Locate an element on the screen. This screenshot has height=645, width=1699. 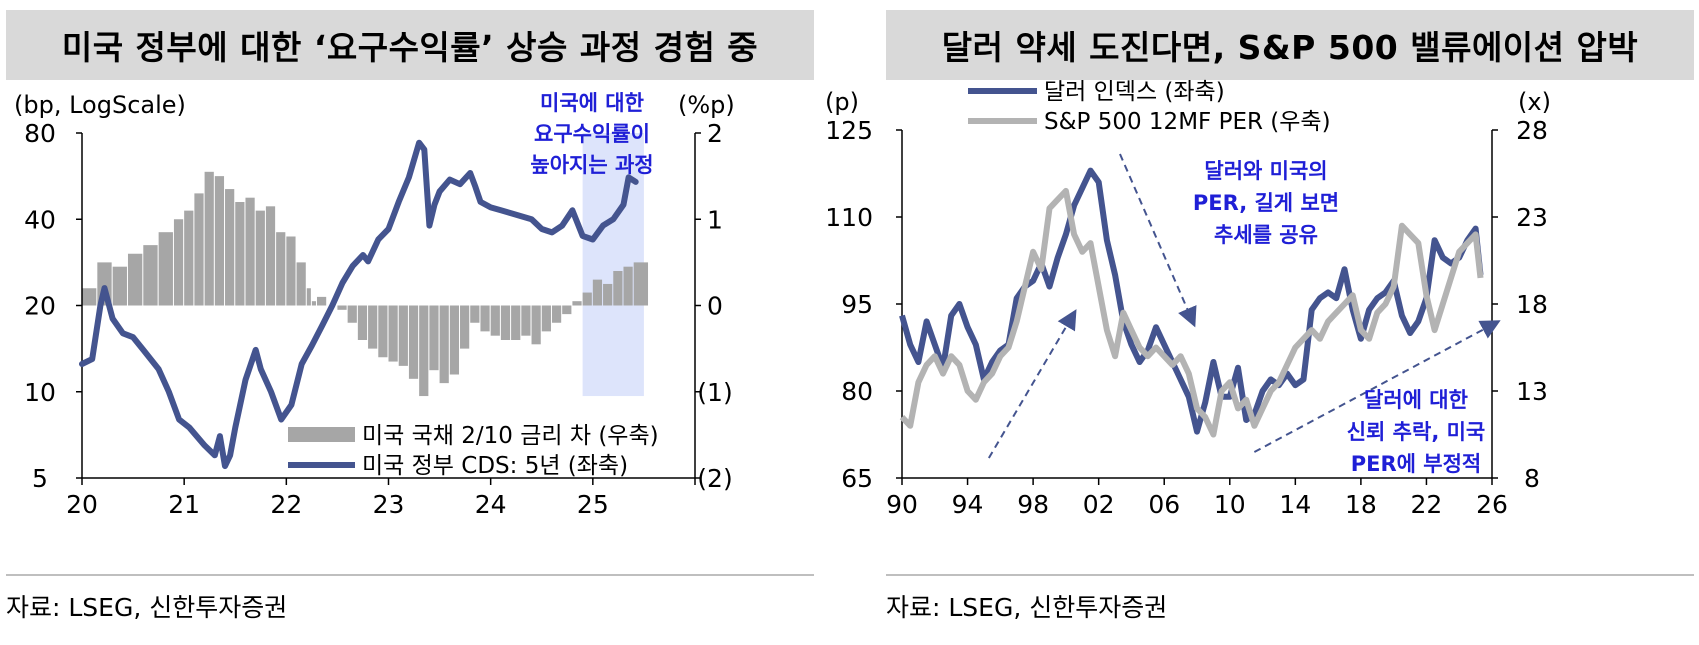
y-left-unit-label: (bp, LogScale) is located at coordinates (100, 105).